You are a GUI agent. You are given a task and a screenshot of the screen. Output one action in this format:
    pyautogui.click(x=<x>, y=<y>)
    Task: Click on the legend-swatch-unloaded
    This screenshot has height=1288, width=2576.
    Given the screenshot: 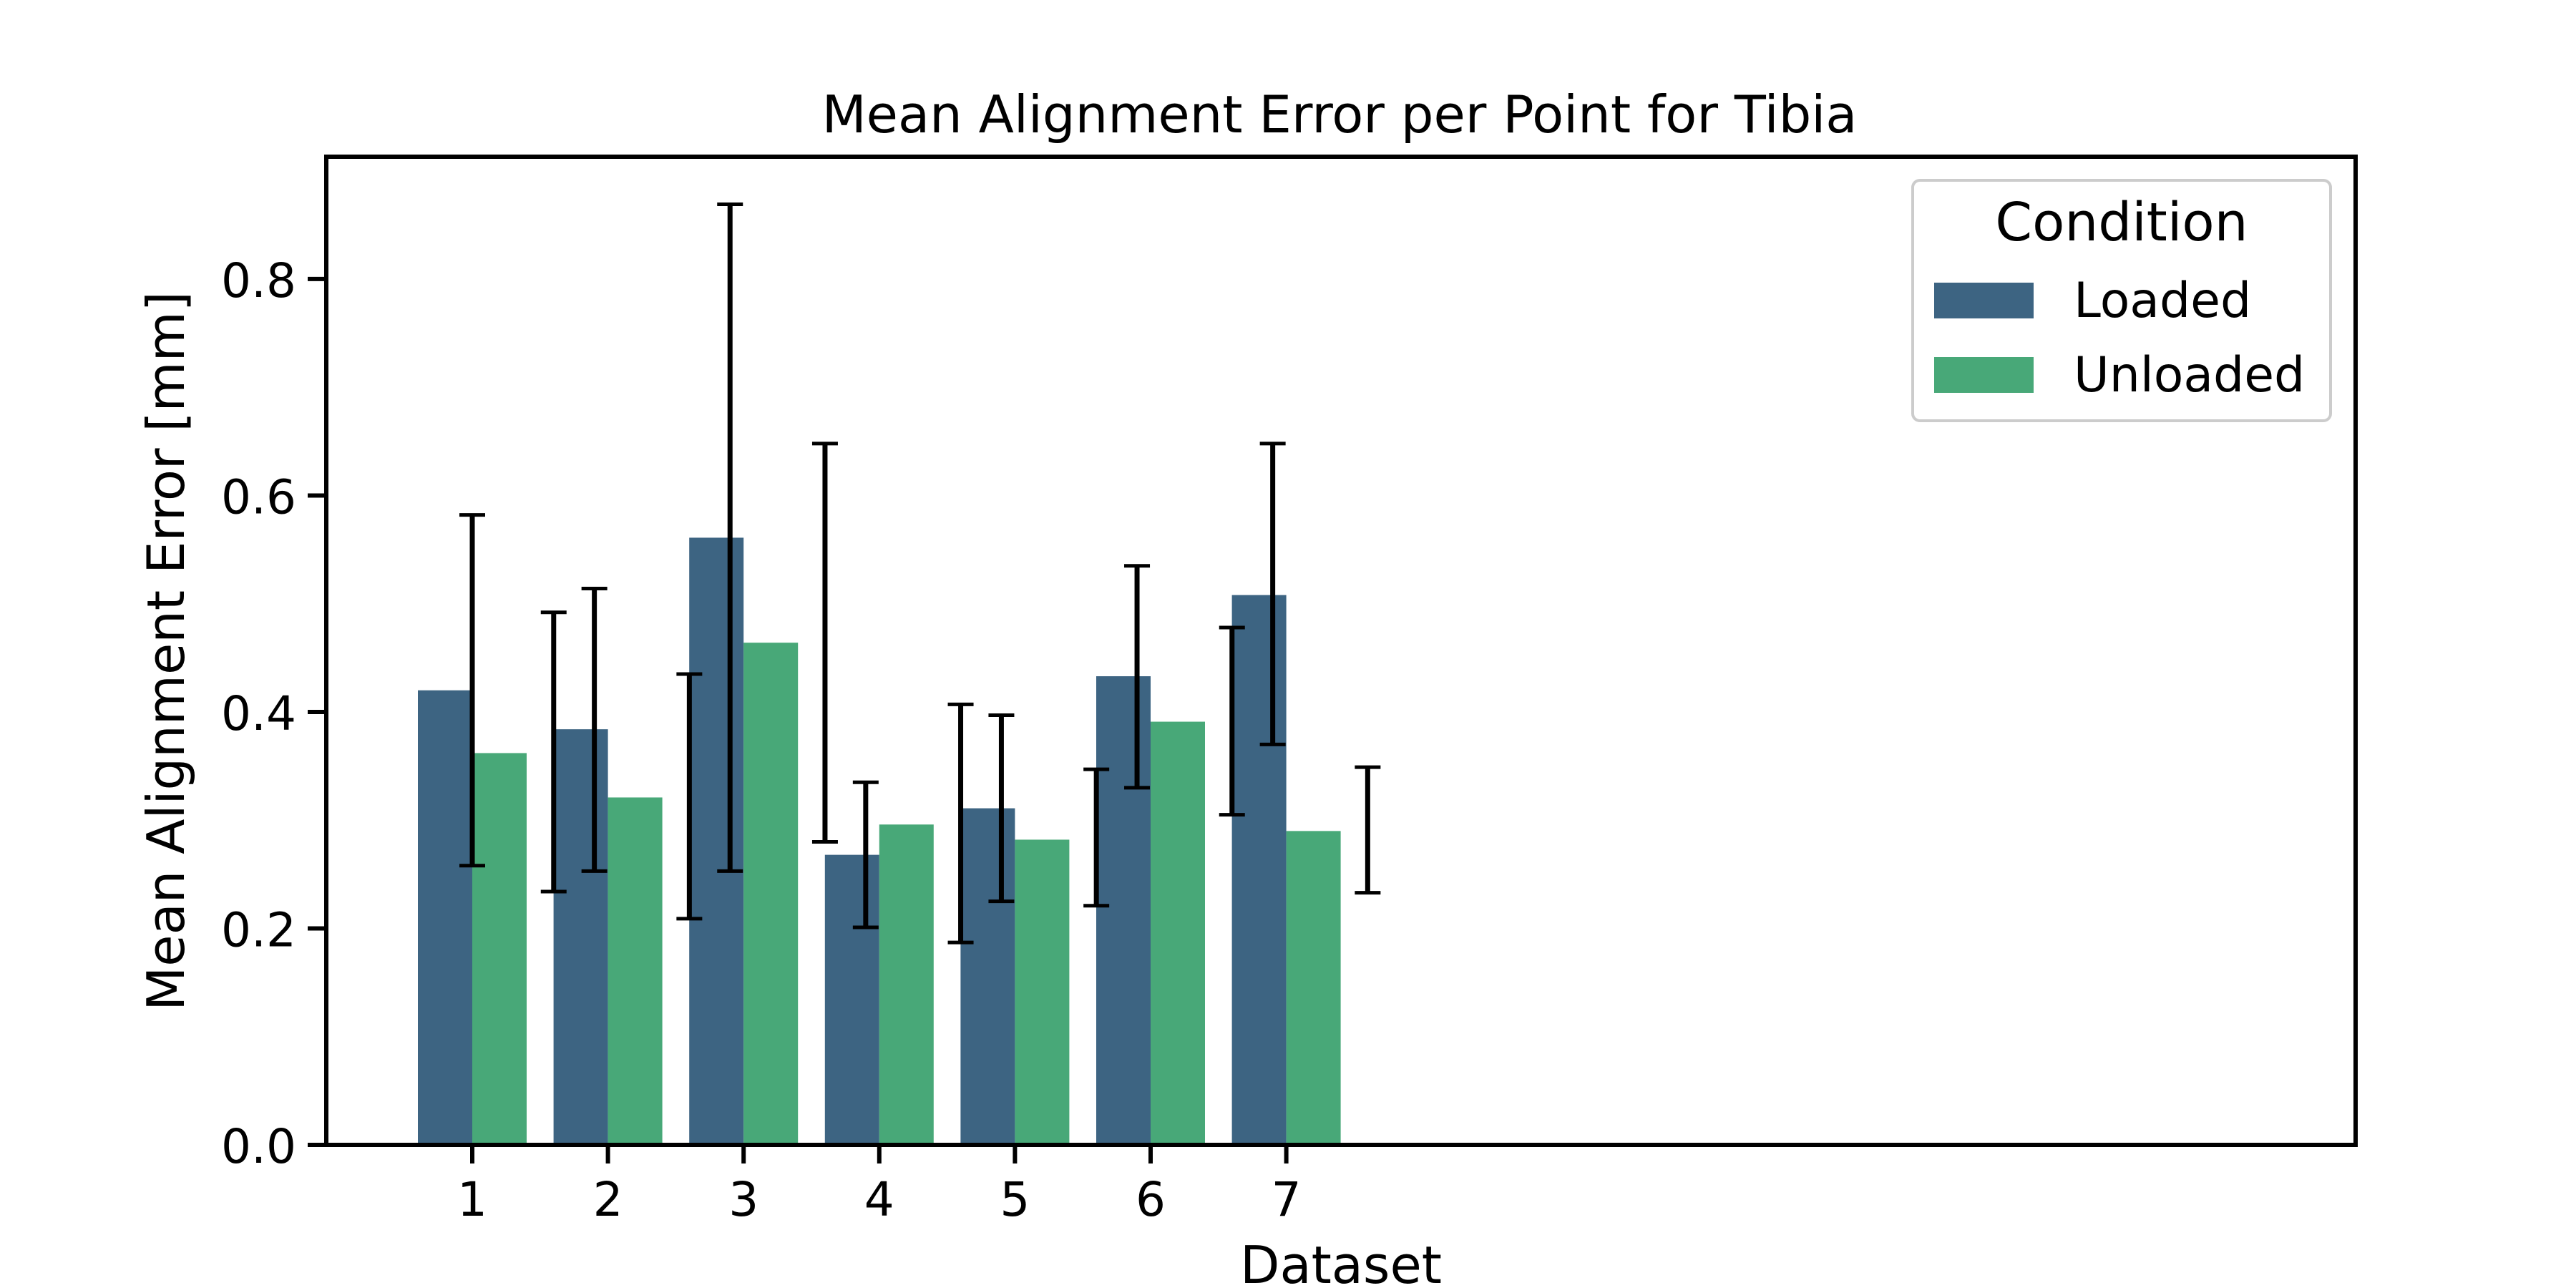 What is the action you would take?
    pyautogui.click(x=1984, y=375)
    